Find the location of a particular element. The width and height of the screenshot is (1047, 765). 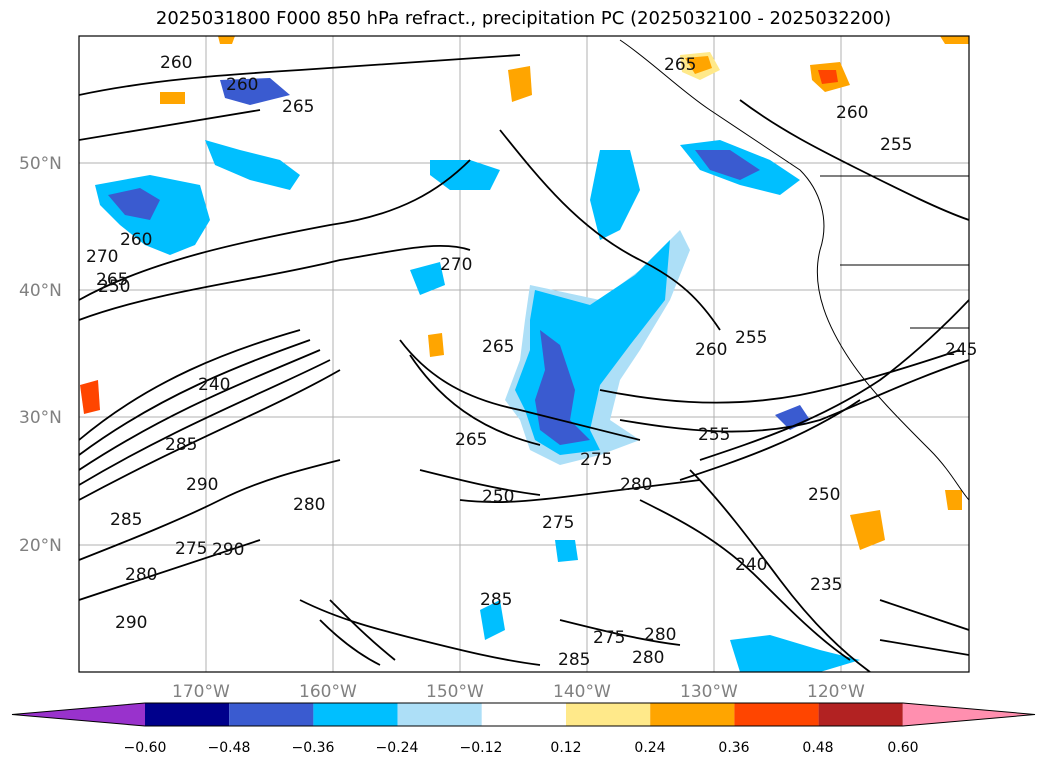

lat-label-50n: 50°N is located at coordinates (40, 164).